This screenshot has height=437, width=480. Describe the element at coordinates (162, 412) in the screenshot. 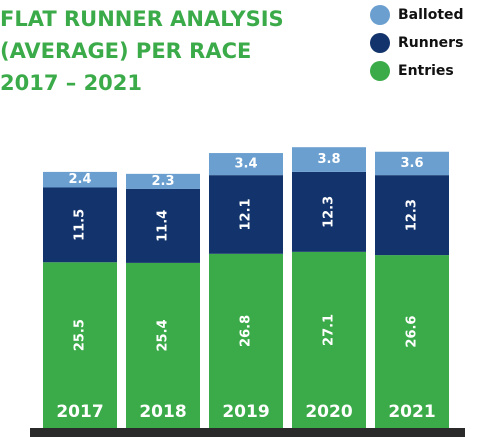

I see `x-tick-label: 2018` at that location.